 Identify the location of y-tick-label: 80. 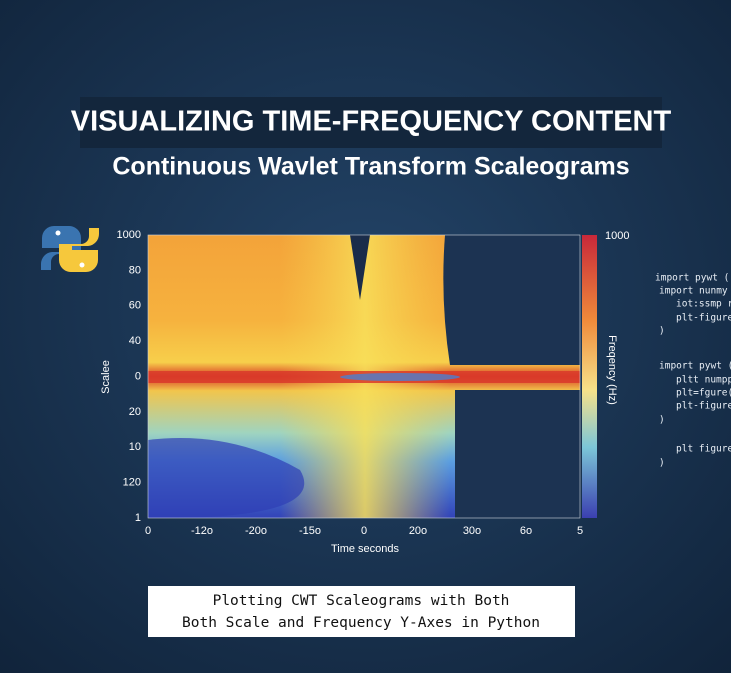
(135, 270).